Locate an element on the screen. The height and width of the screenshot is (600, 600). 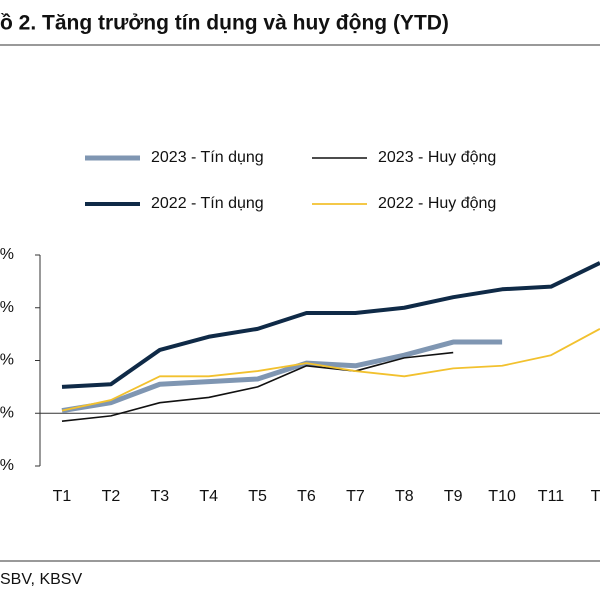
x-tick-label: T4 is located at coordinates (208, 496).